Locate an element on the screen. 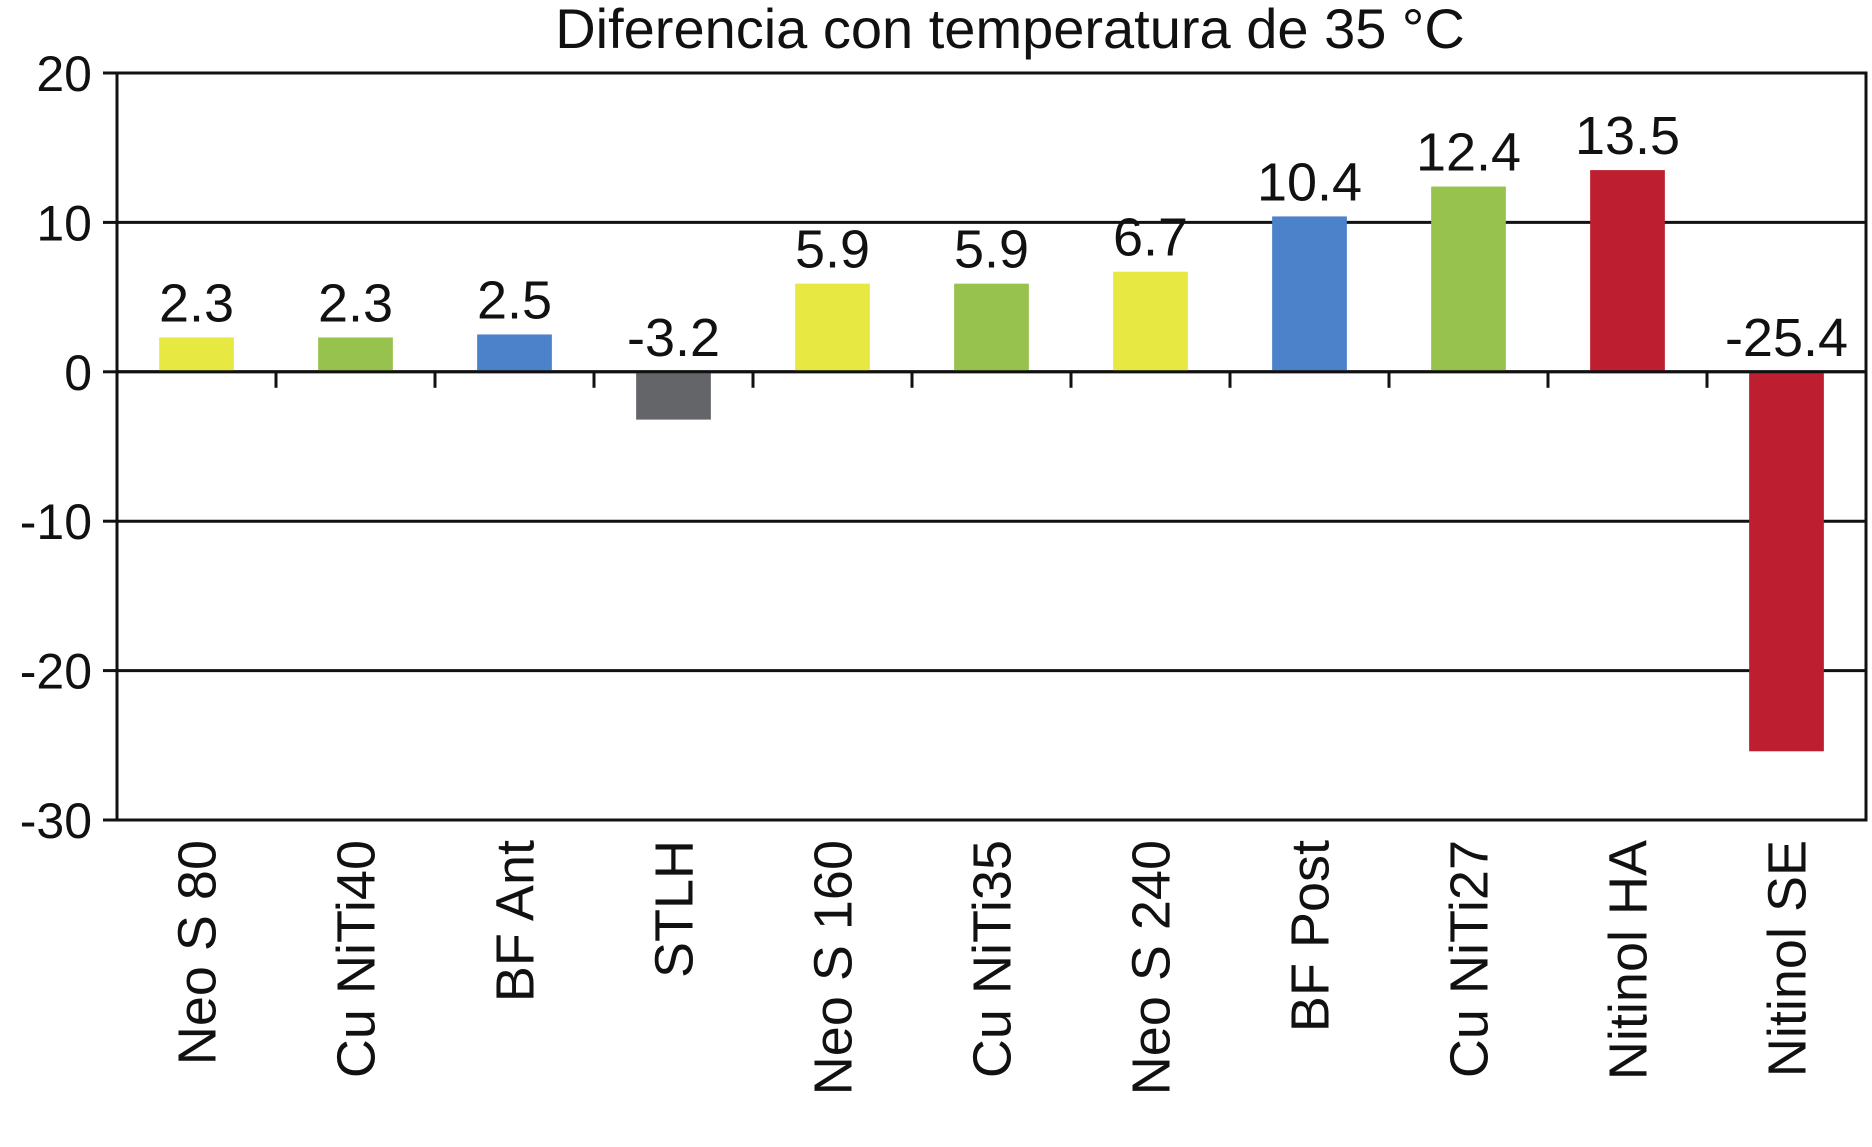  x-tick-label: STLH is located at coordinates (675, 909).